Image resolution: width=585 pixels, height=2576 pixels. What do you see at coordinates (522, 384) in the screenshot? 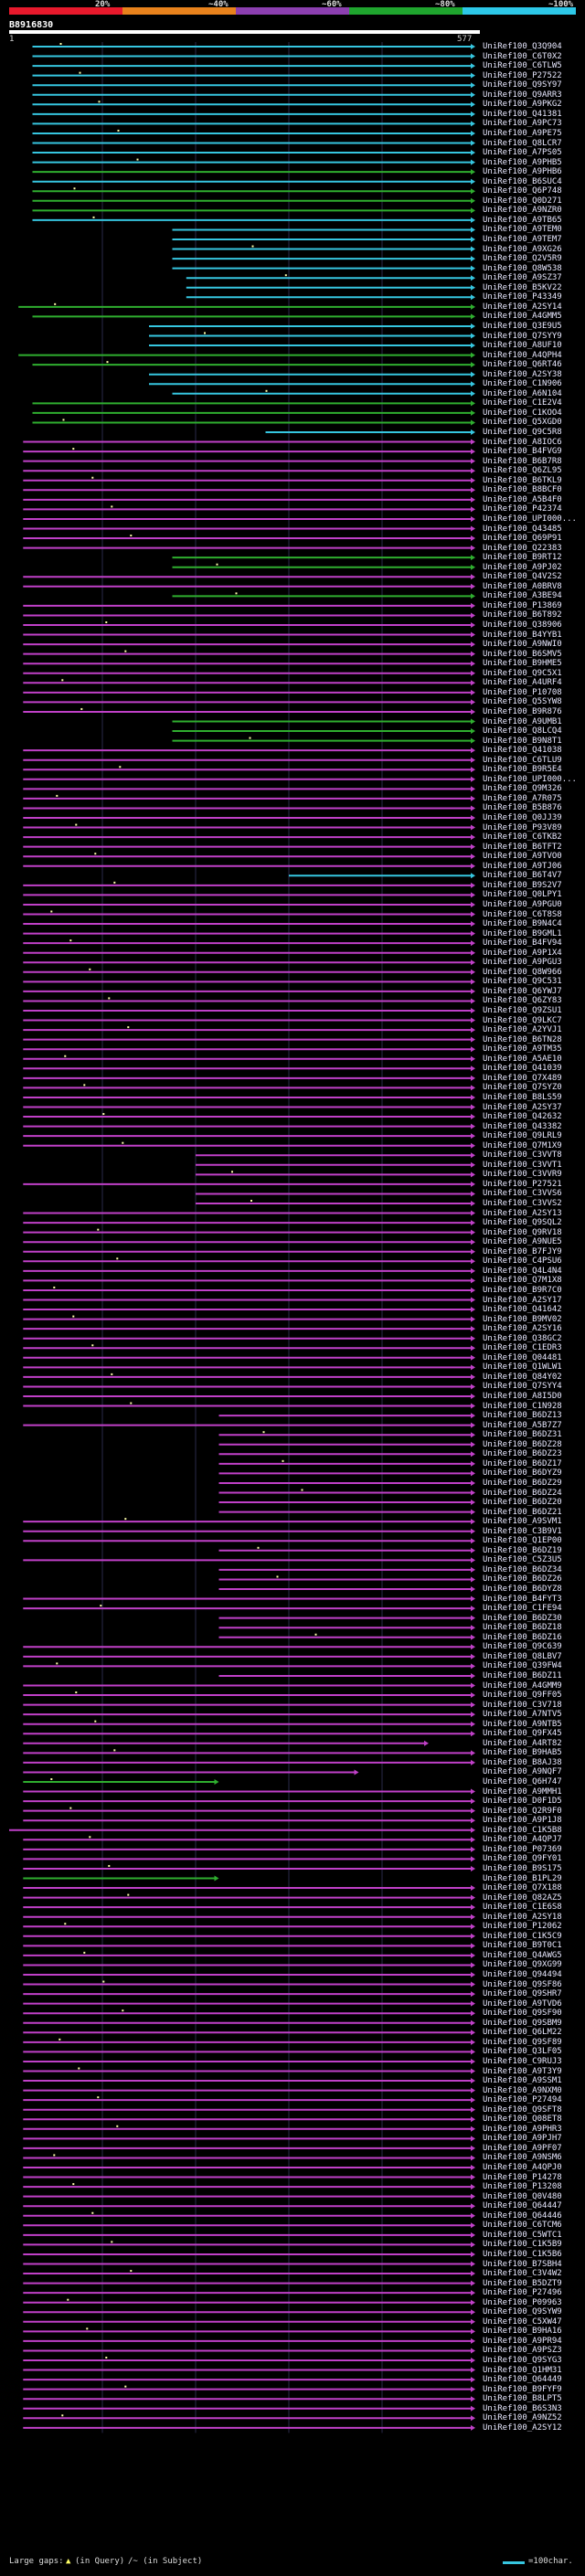
I see `hit-label: UniRef100_C1N906` at bounding box center [522, 384].